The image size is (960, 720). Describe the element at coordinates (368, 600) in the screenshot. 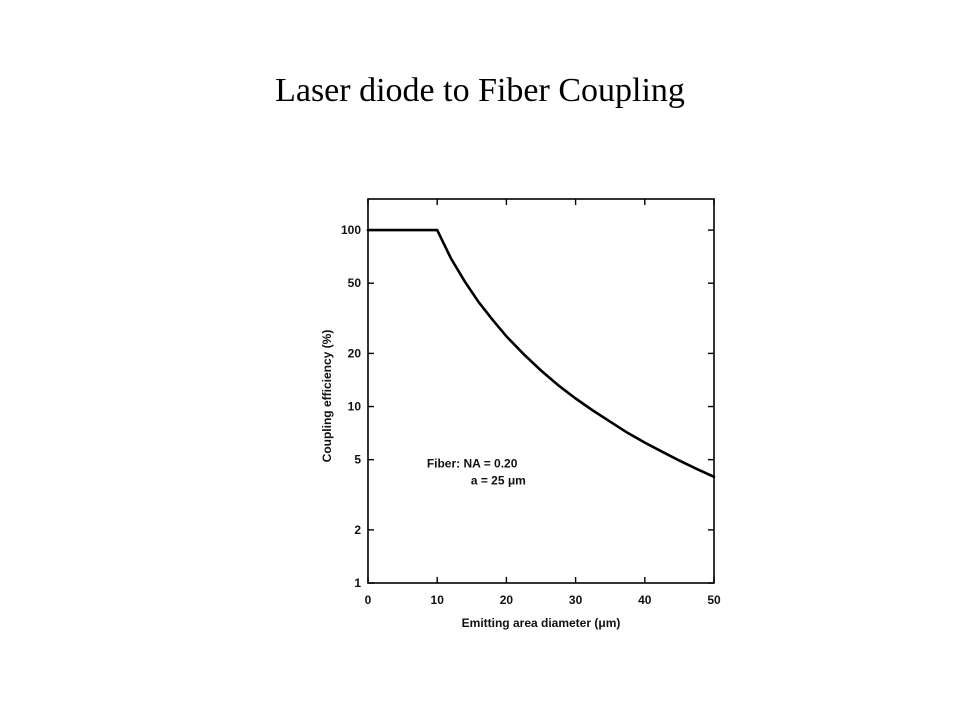

I see `x-tick-label: 0` at that location.